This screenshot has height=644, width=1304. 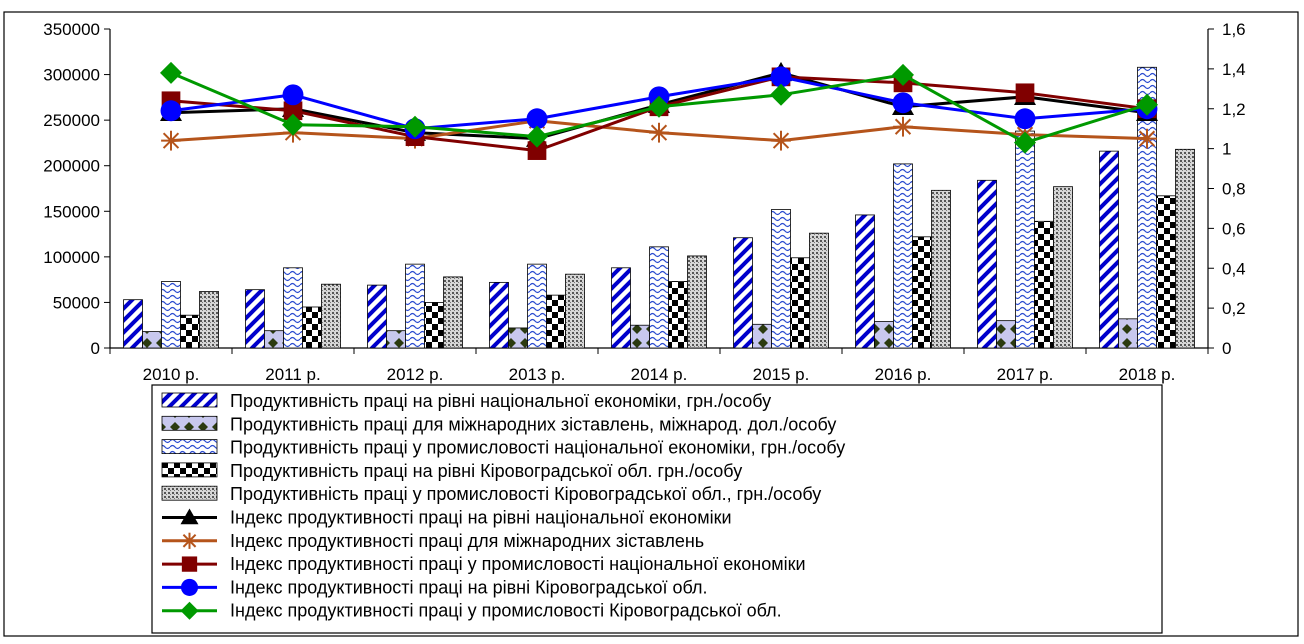 What do you see at coordinates (1226, 149) in the screenshot?
I see `y-right-tick-label: 1` at bounding box center [1226, 149].